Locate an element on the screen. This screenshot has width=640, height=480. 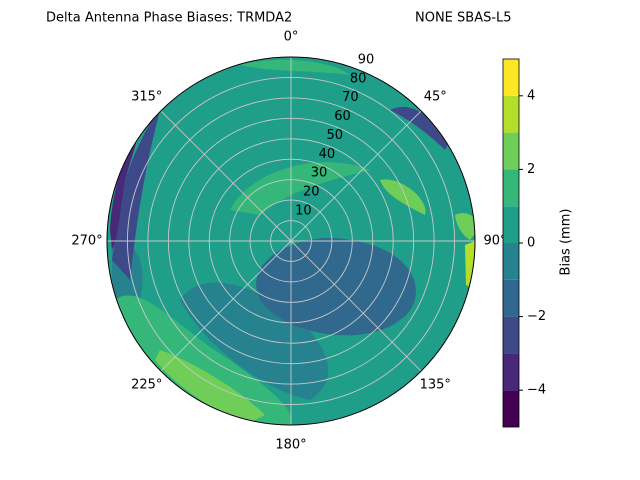
radial-tick-label: 60 is located at coordinates (342, 116).